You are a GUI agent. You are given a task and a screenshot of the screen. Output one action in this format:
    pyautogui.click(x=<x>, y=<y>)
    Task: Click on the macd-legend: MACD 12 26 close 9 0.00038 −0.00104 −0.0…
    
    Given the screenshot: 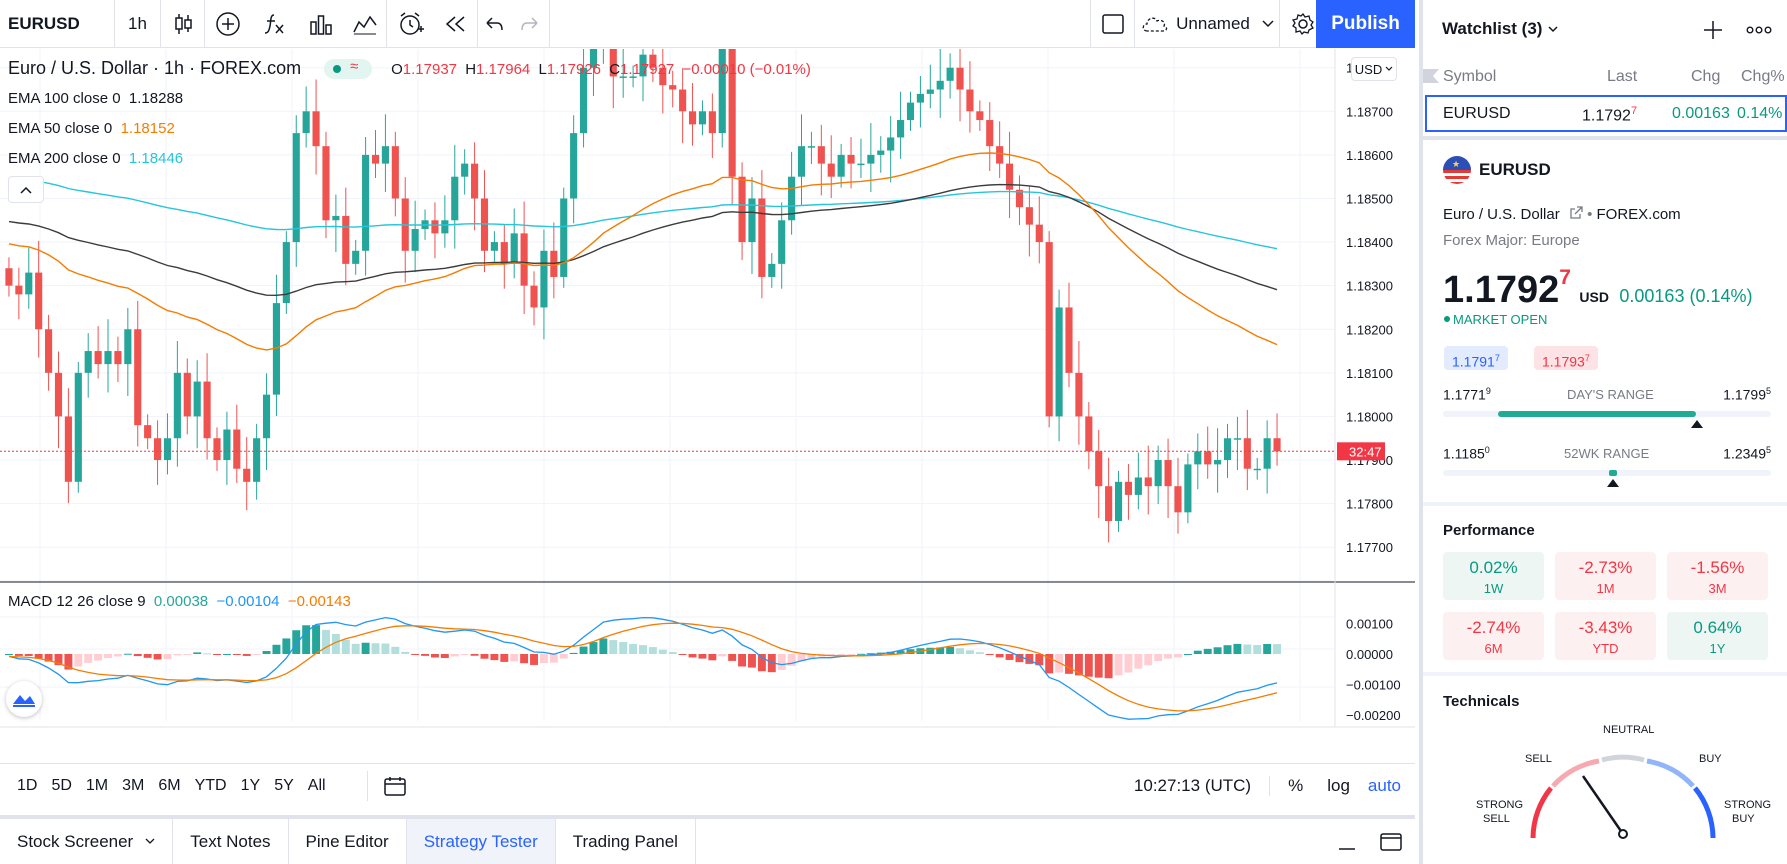 What is the action you would take?
    pyautogui.click(x=179, y=601)
    